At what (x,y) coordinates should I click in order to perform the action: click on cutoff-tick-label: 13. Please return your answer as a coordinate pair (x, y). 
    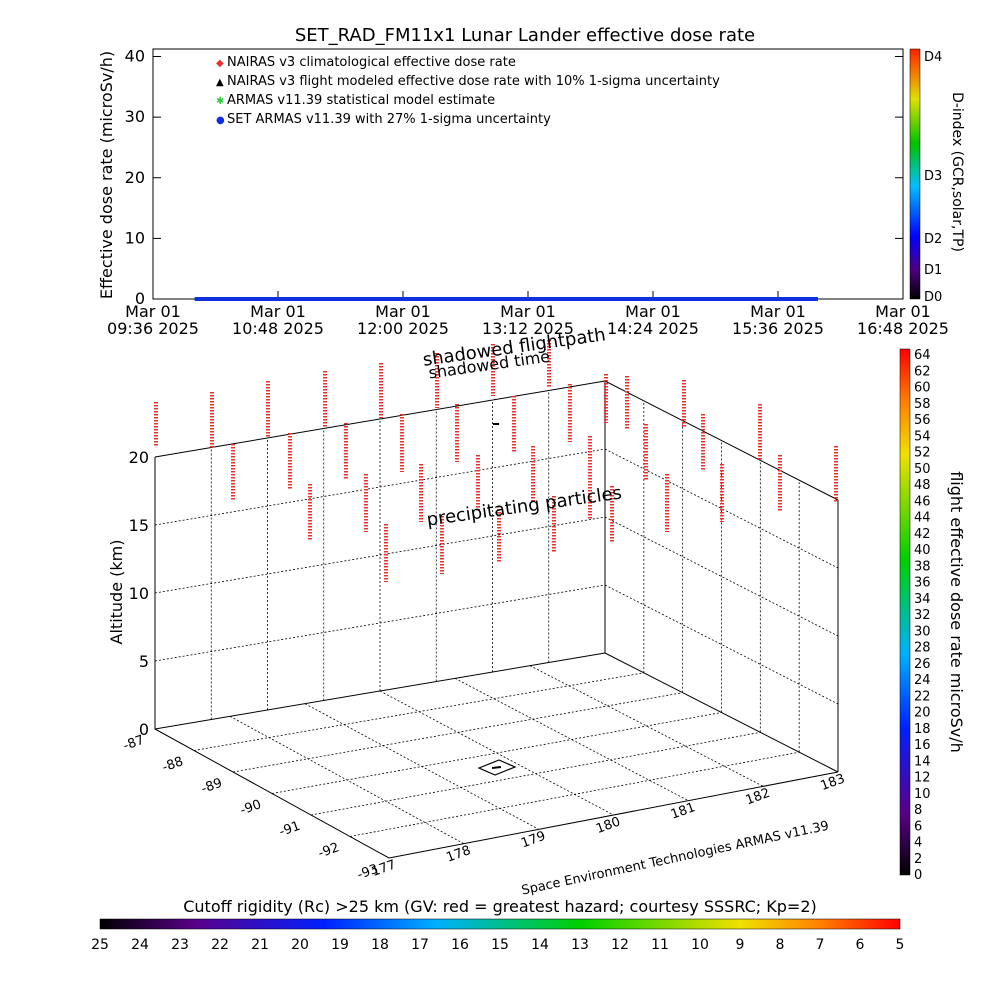
    Looking at the image, I should click on (580, 945).